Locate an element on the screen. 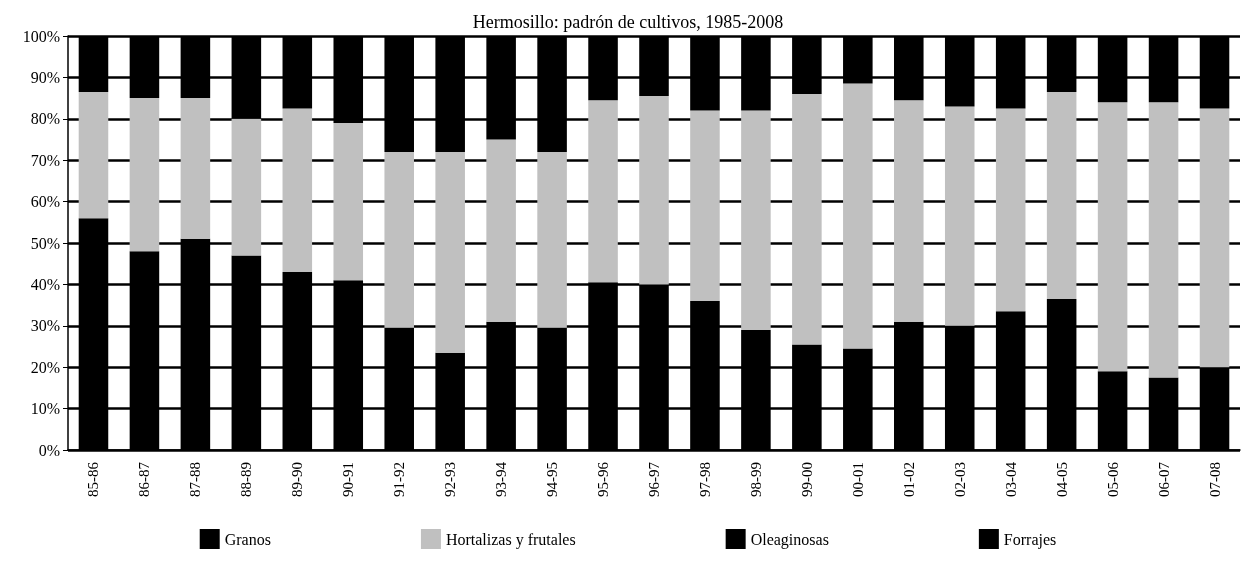  x-tick-label: 03-04 is located at coordinates (1010, 479).